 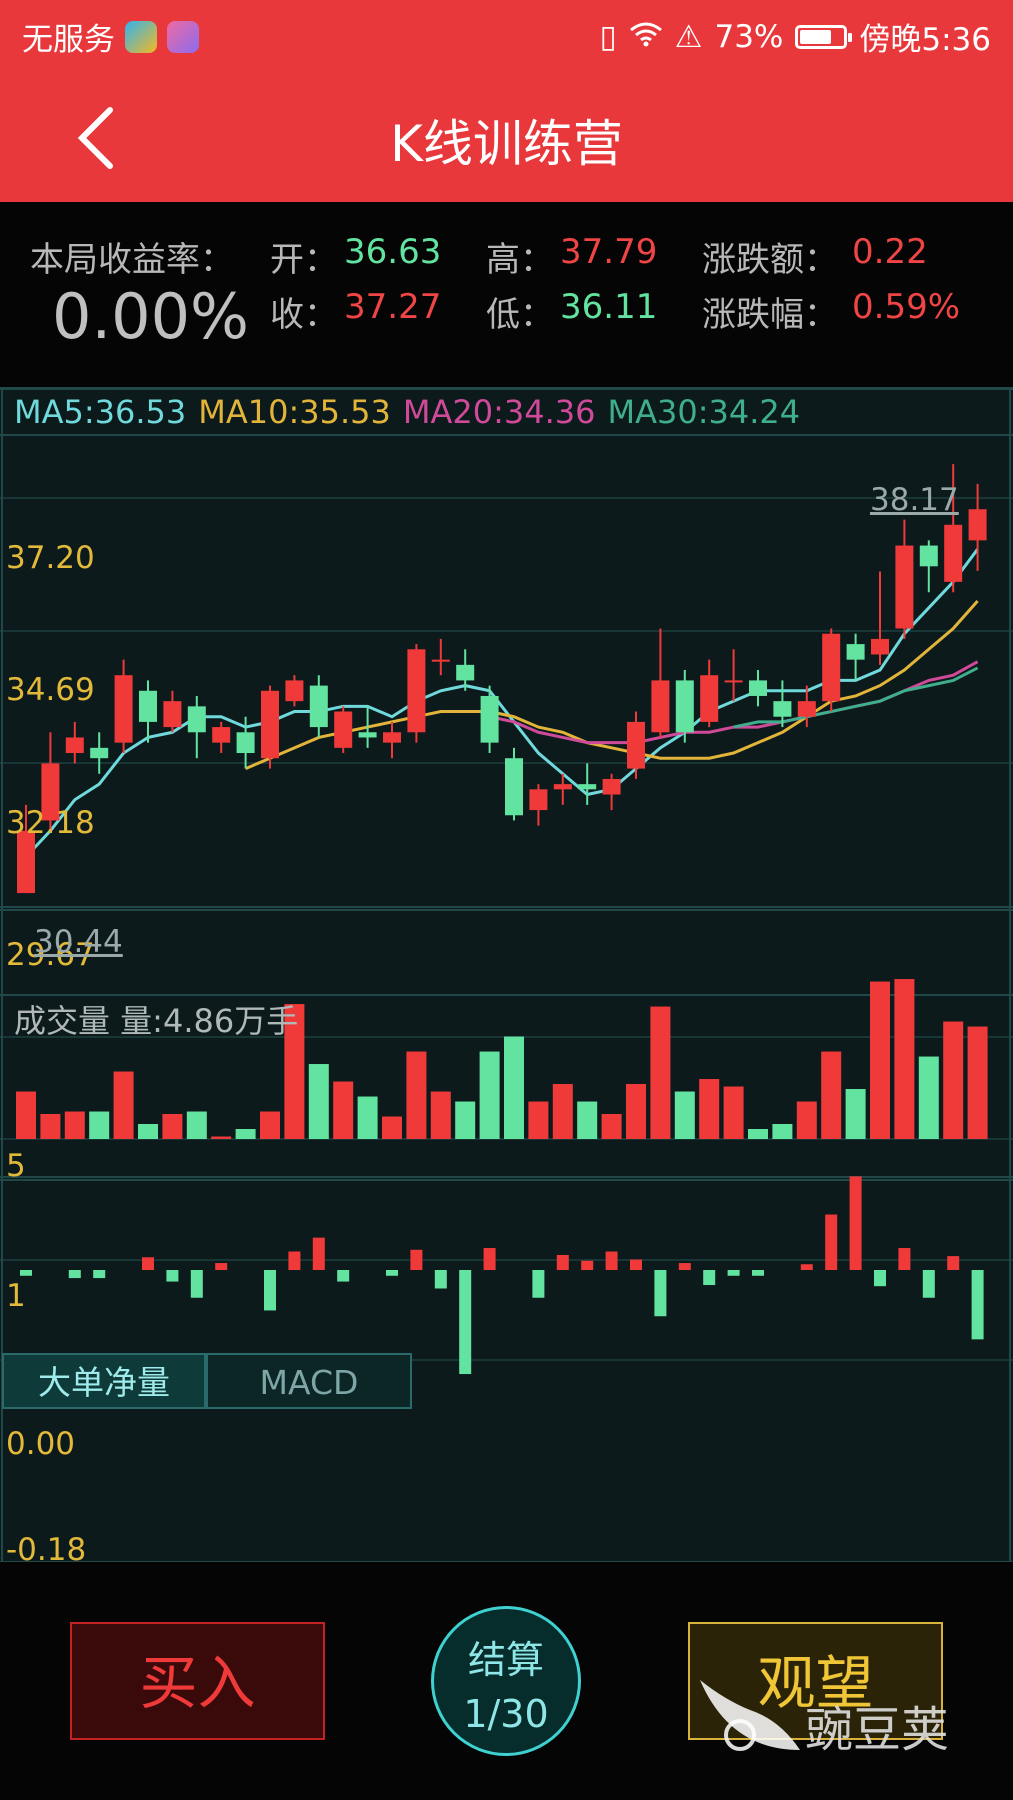 What do you see at coordinates (16, 1166) in the screenshot?
I see `volume-axis-label: 5` at bounding box center [16, 1166].